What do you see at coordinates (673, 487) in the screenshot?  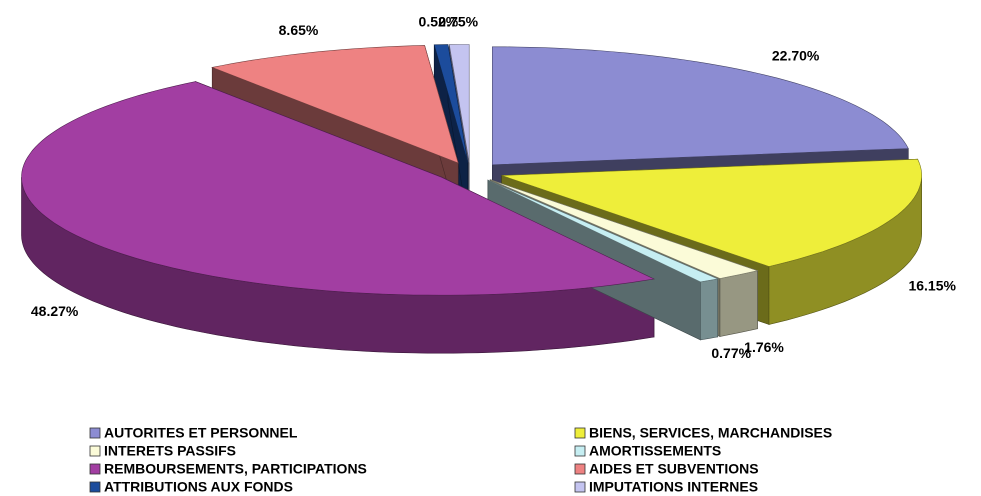 I see `legend-label: IMPUTATIONS INTERNES` at bounding box center [673, 487].